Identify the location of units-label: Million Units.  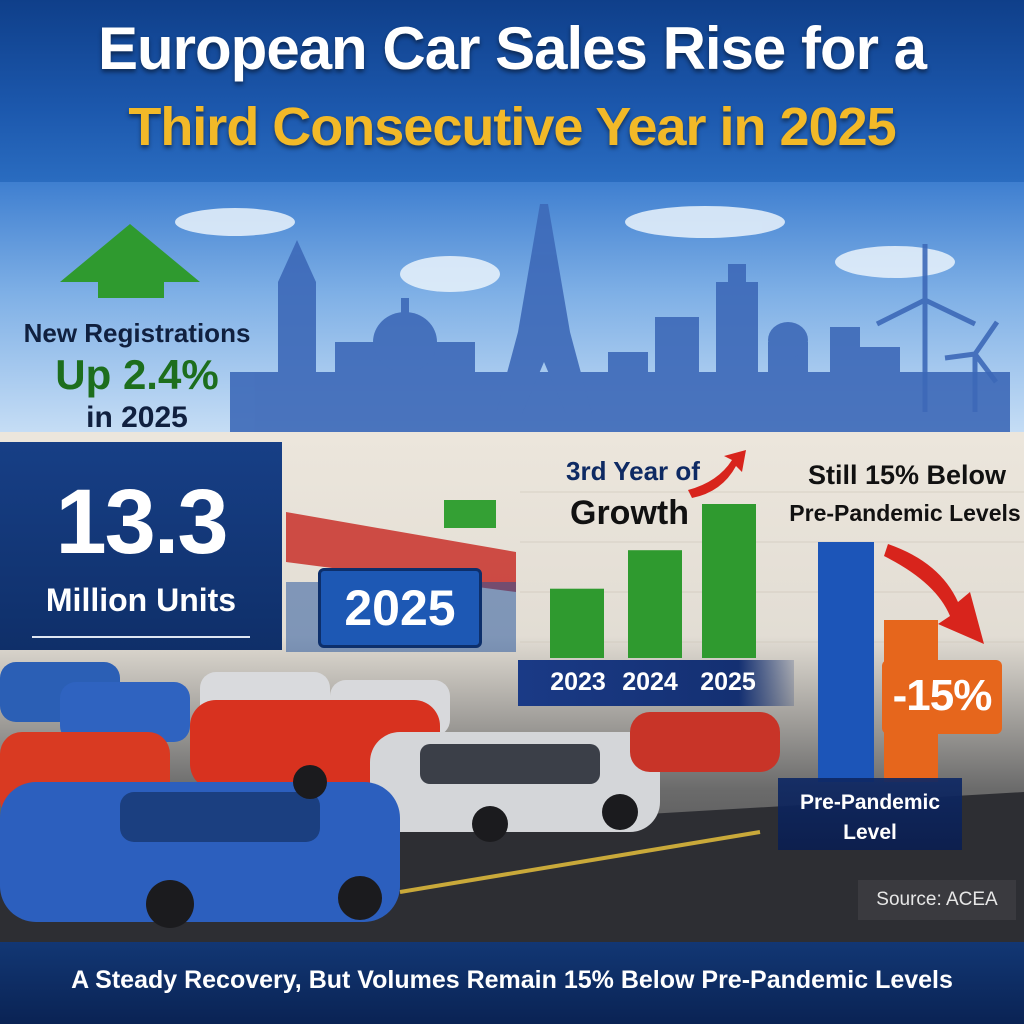
(141, 600).